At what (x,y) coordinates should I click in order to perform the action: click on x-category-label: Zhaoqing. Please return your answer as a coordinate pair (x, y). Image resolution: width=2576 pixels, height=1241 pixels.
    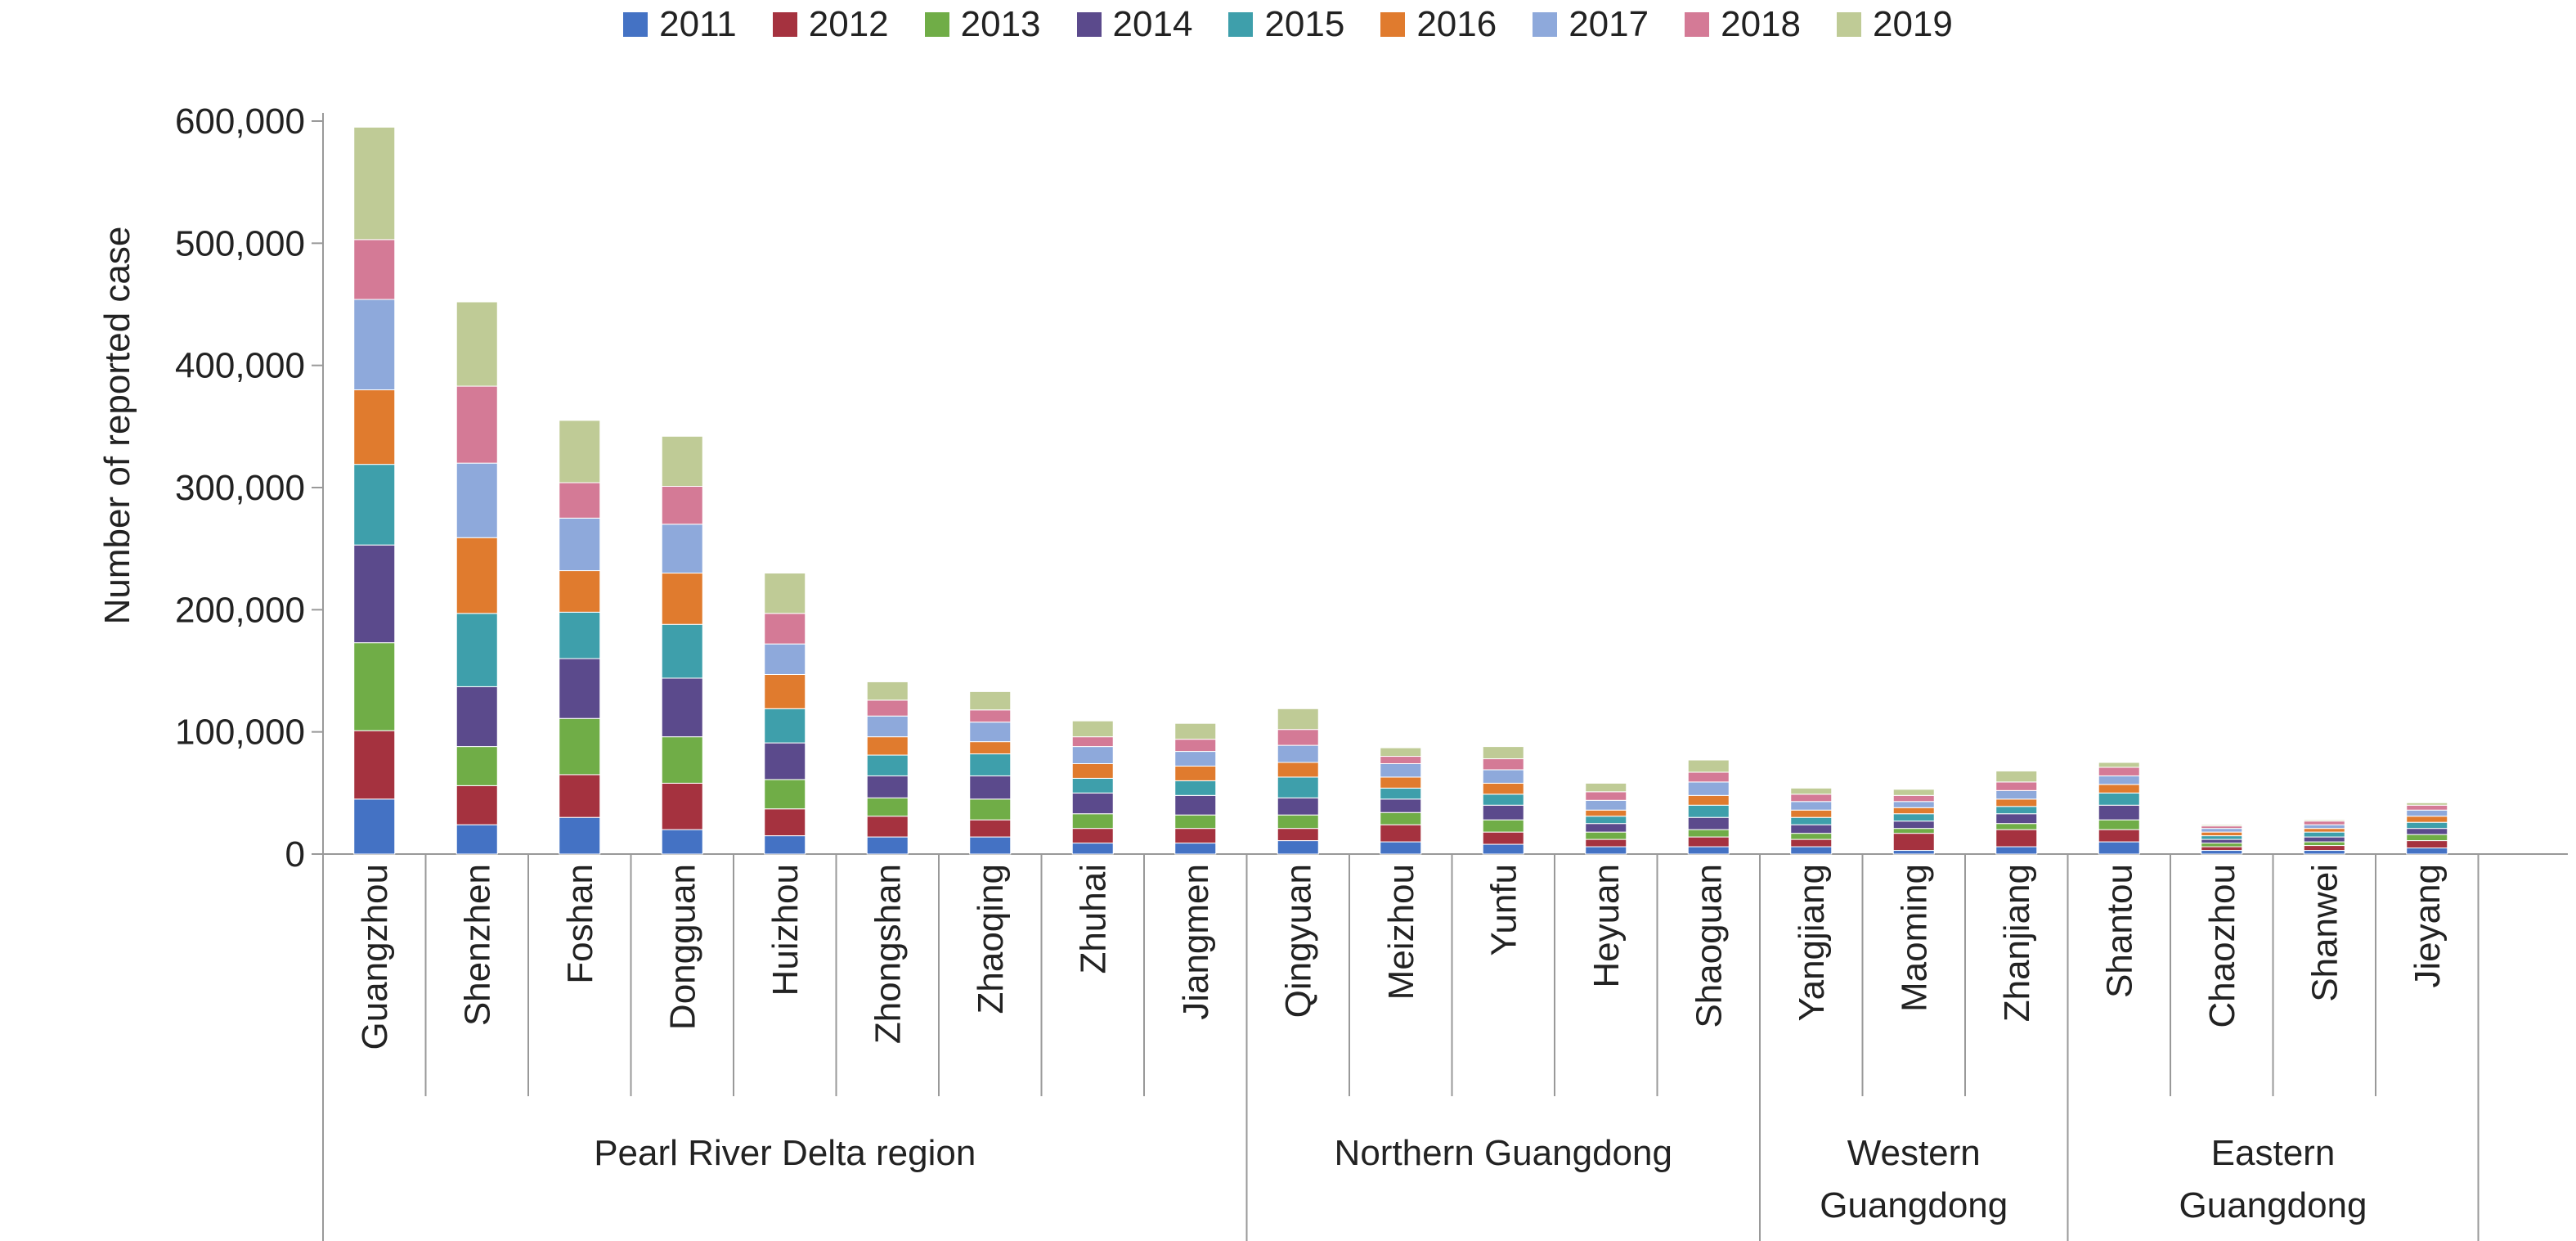
    Looking at the image, I should click on (991, 939).